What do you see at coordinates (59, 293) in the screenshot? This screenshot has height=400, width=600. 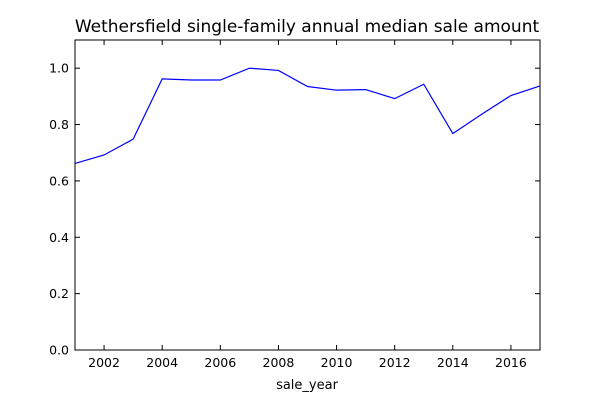 I see `y-tick-label: 0.2` at bounding box center [59, 293].